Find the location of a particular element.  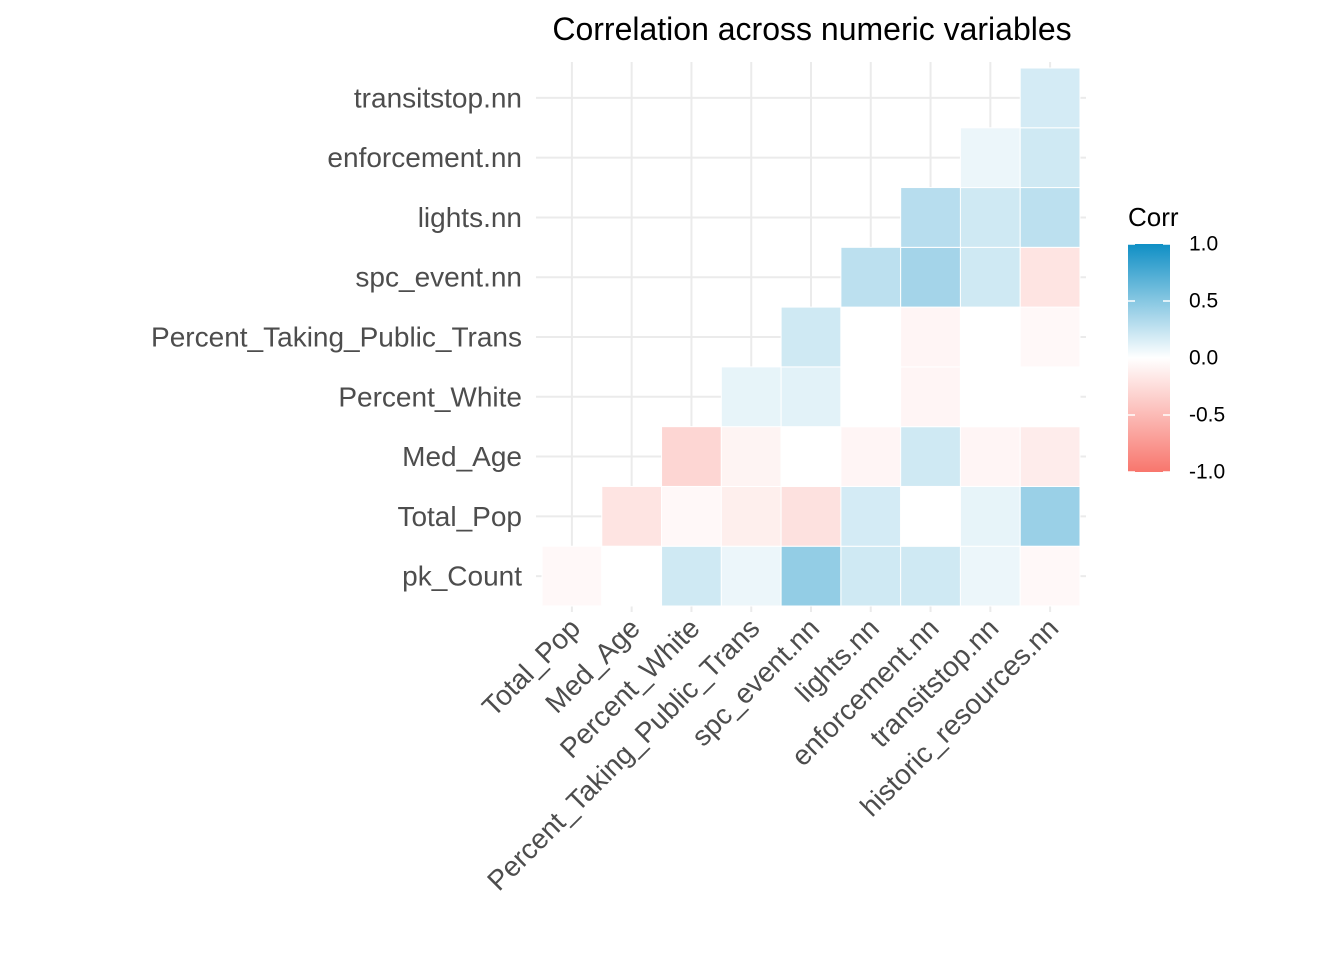

legend-tick-label: 1.0 is located at coordinates (1203, 244).